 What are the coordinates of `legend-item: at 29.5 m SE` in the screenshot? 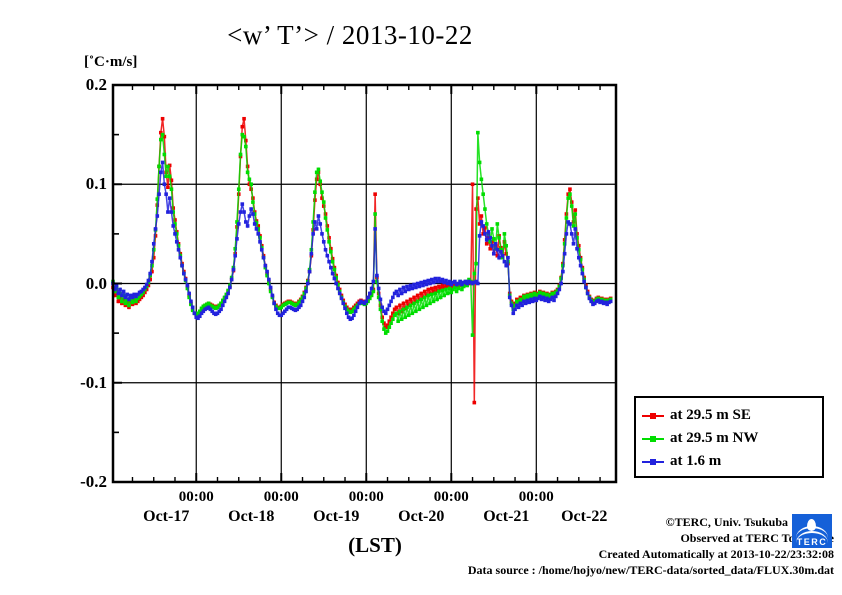 It's located at (732, 415).